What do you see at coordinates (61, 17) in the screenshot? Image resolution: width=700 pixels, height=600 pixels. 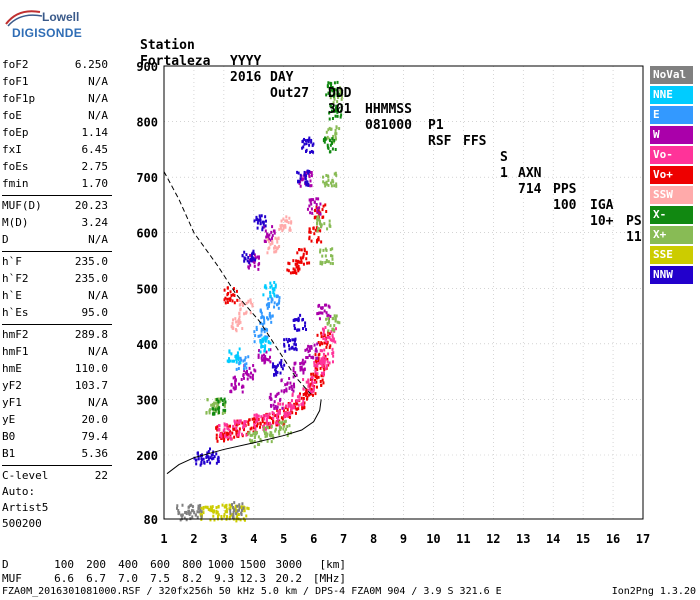 I see `logo-line-1: Lowell` at bounding box center [61, 17].